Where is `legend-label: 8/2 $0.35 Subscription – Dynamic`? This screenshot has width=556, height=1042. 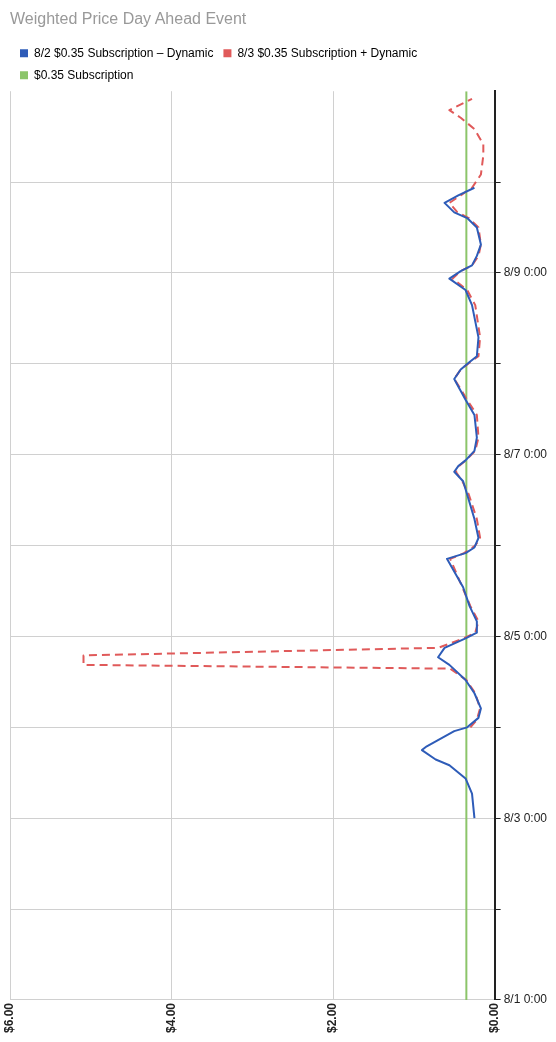 legend-label: 8/2 $0.35 Subscription – Dynamic is located at coordinates (124, 52).